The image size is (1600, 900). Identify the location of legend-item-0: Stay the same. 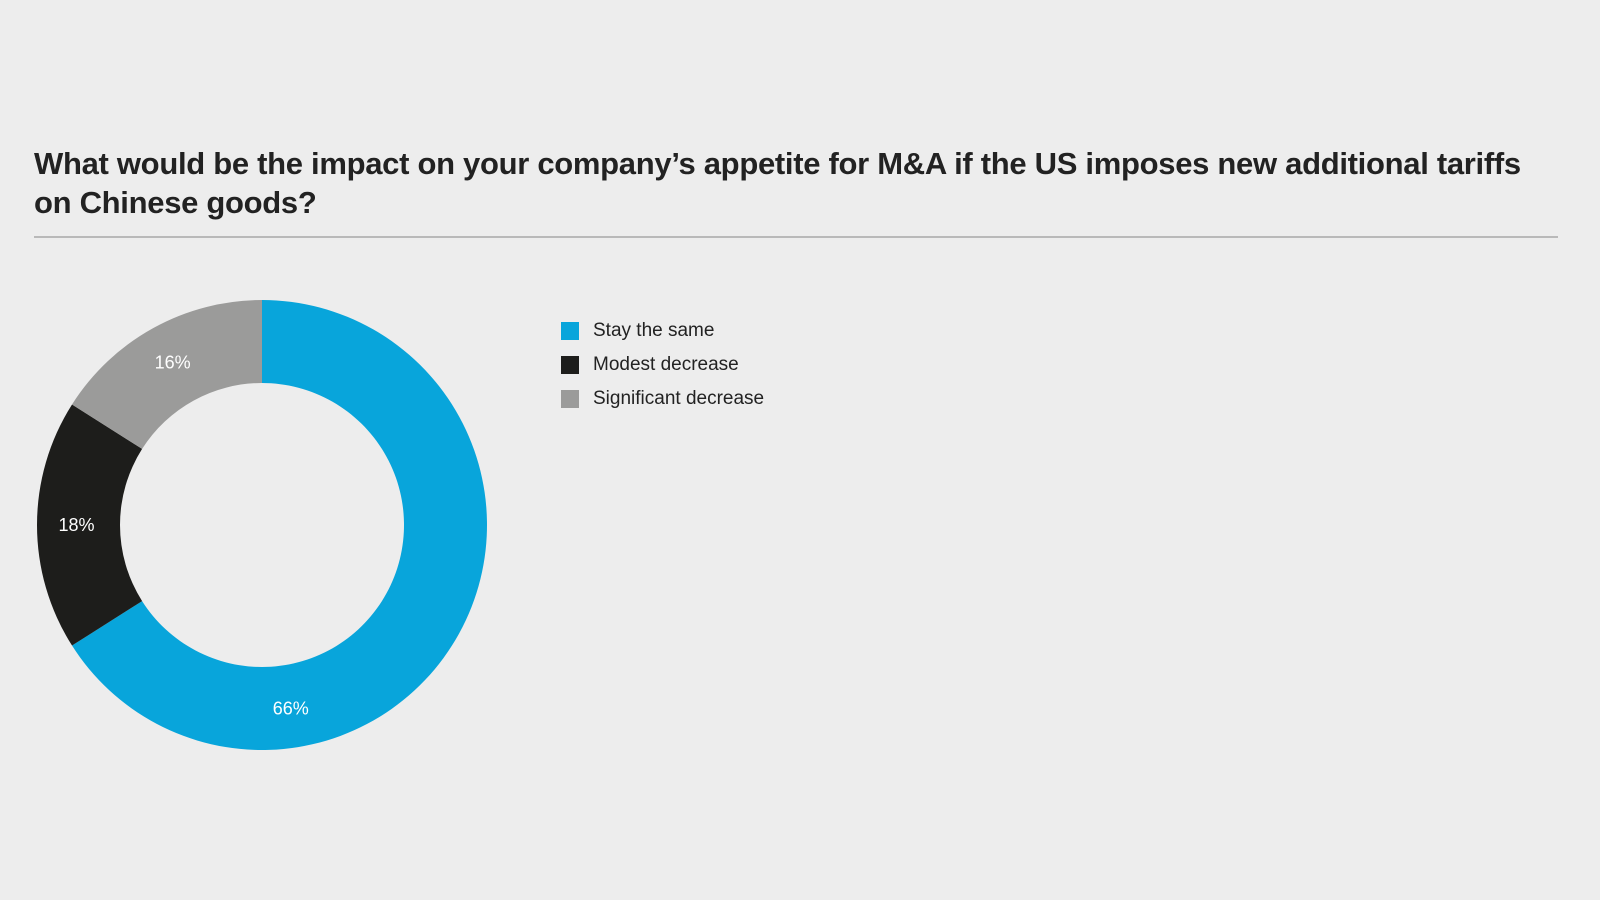
(662, 331).